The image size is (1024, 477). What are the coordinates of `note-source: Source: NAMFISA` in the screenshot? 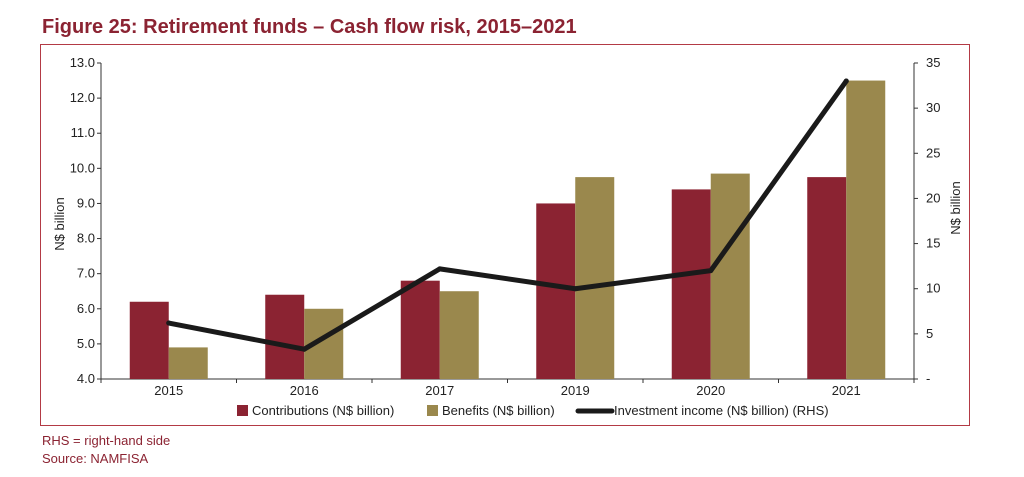 It's located at (95, 458).